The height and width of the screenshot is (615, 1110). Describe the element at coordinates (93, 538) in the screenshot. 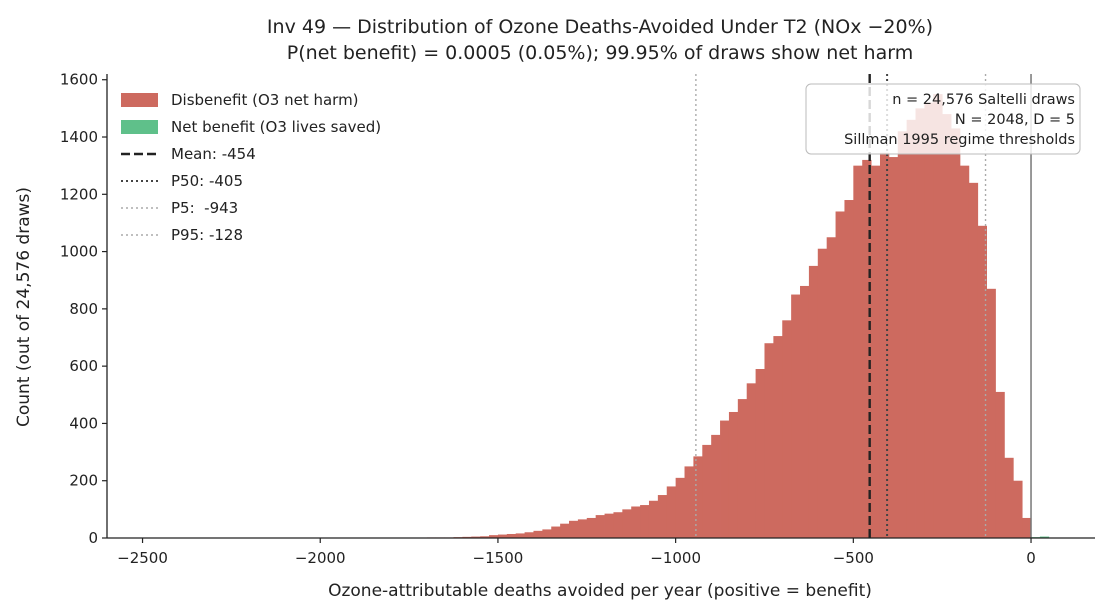

I see `y-tick-label: 0` at that location.